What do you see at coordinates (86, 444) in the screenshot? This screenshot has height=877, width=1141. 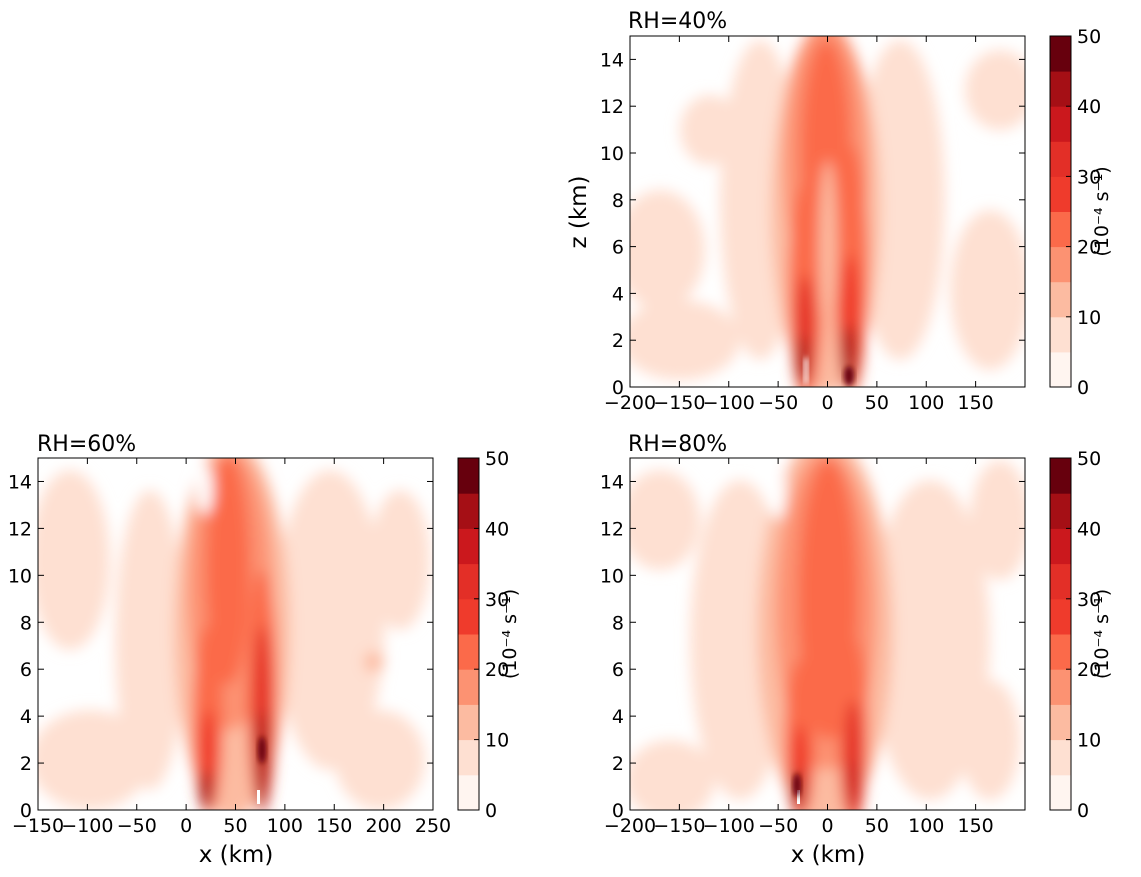 I see `panel-title: RH=60%` at bounding box center [86, 444].